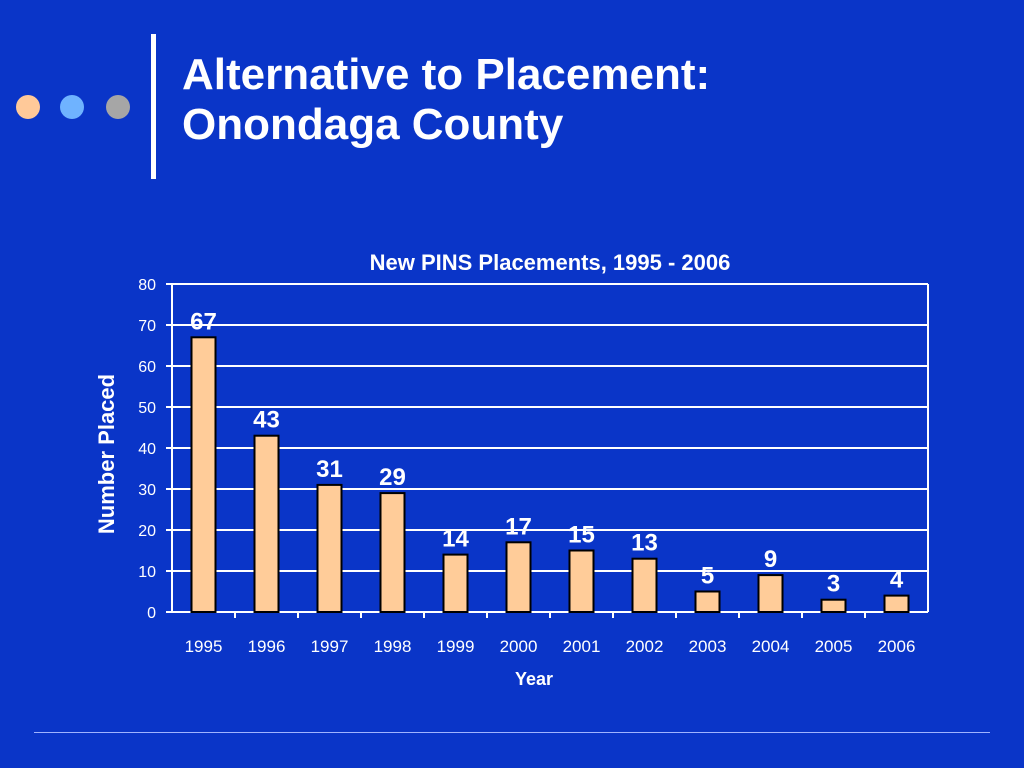 This screenshot has width=1024, height=768. What do you see at coordinates (581, 535) in the screenshot?
I see `data-label: 15` at bounding box center [581, 535].